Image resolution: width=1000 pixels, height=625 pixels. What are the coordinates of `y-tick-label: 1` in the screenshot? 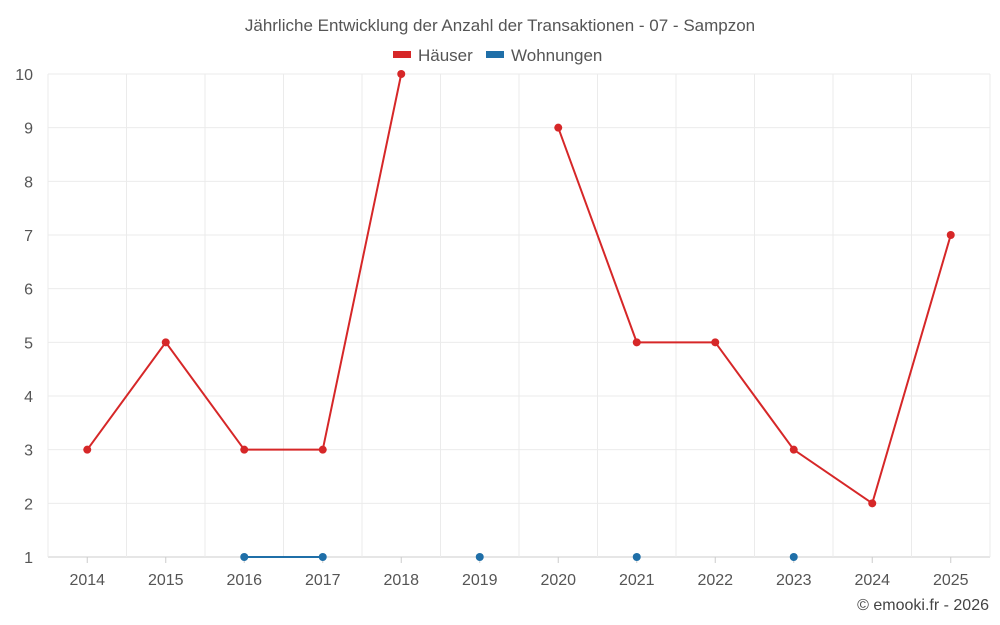 It's located at (28, 558).